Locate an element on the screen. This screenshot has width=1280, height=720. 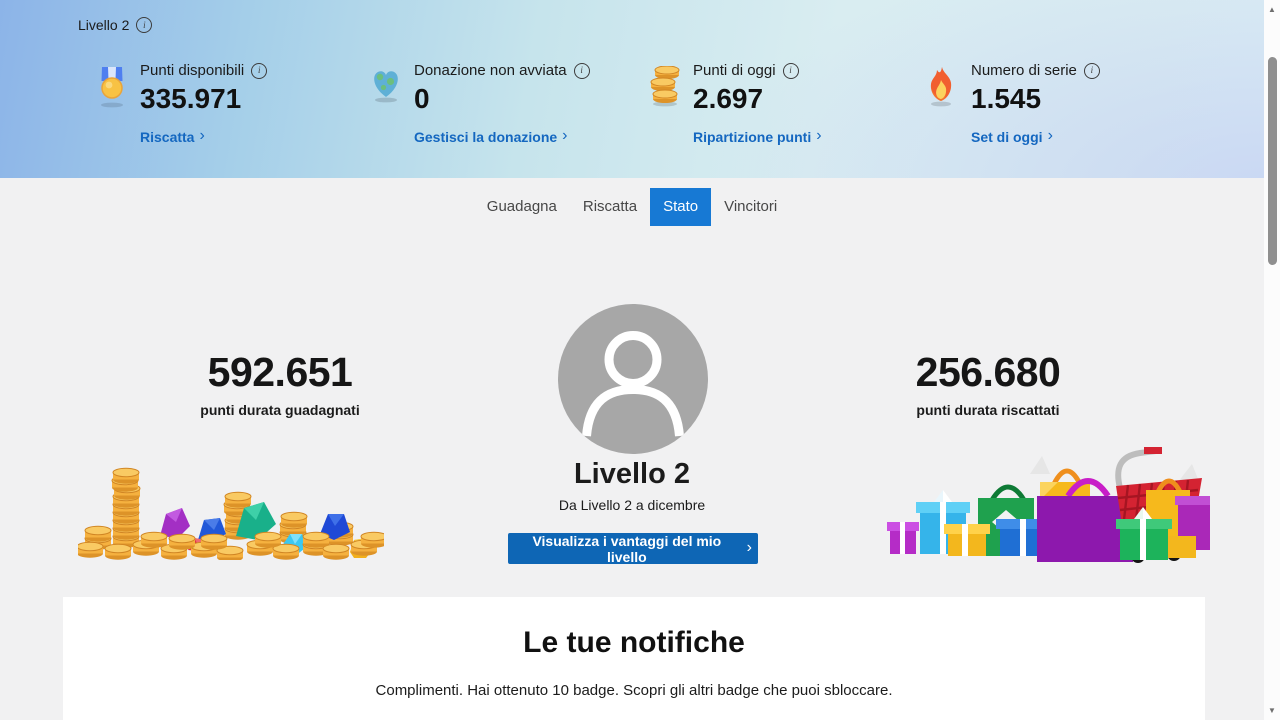
tab-vincitori: Vincitori is located at coordinates (751, 206).